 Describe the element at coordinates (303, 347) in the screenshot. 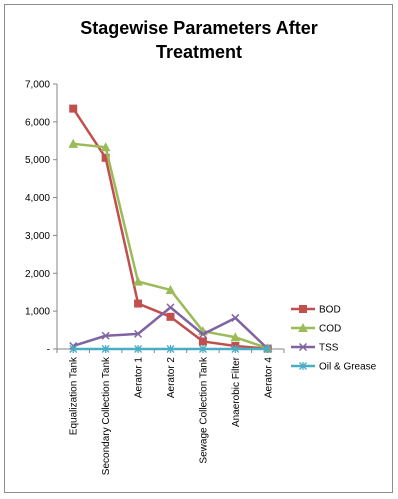

I see `legend-marker-tss` at that location.